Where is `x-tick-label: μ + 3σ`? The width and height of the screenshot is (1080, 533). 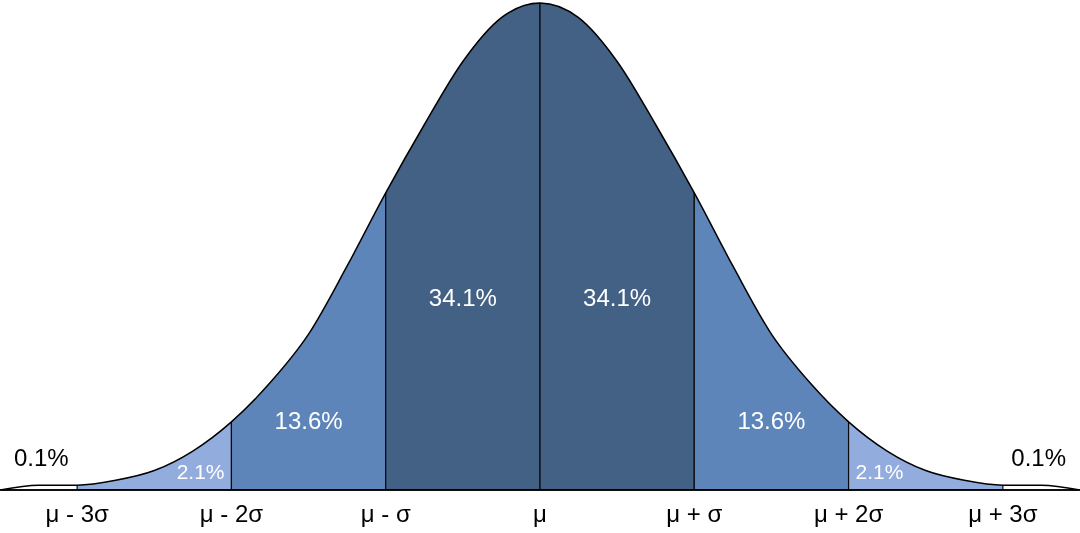 x-tick-label: μ + 3σ is located at coordinates (1003, 513).